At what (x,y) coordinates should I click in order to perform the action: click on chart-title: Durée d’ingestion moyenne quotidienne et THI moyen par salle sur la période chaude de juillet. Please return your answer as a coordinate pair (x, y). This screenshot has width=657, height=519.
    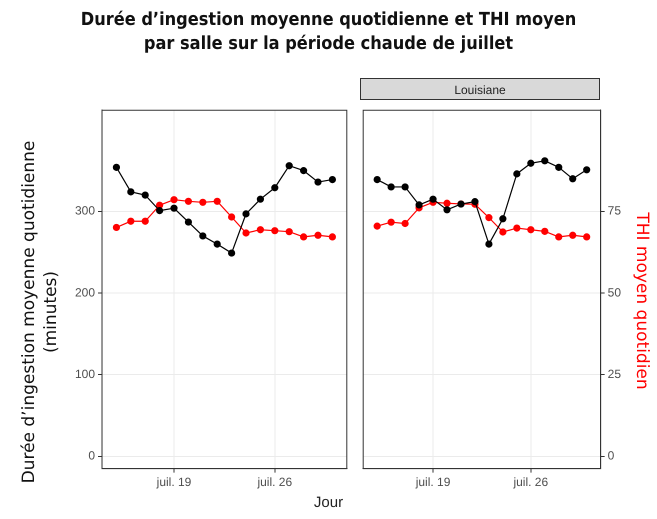
    Looking at the image, I should click on (329, 32).